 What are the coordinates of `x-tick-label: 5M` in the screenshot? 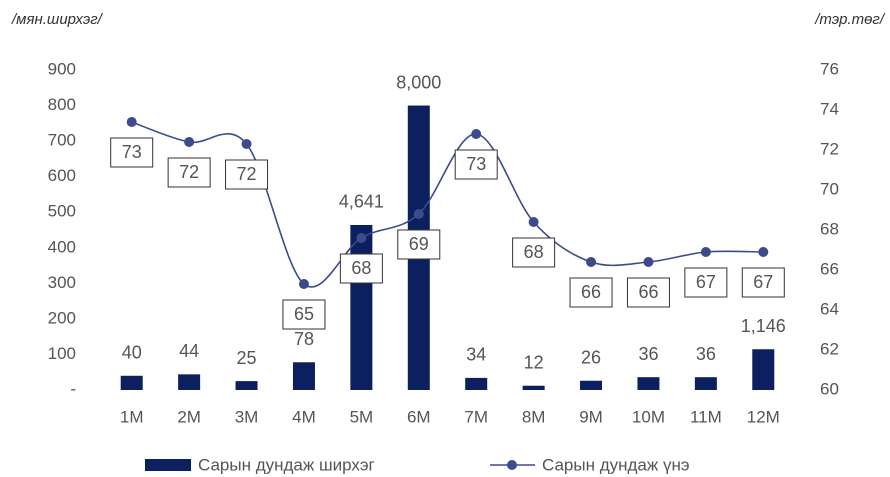 It's located at (362, 416).